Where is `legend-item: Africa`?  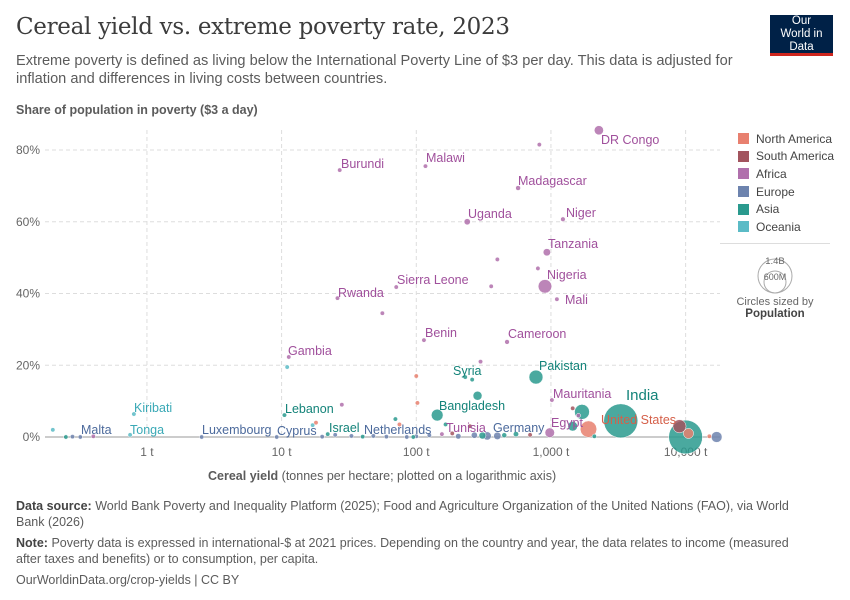 legend-item: Africa is located at coordinates (786, 174).